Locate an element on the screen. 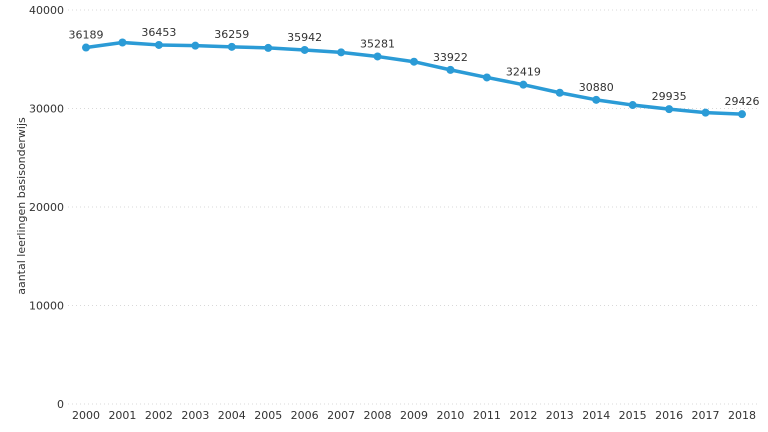 The image size is (768, 432). x-tick-label: 2007 is located at coordinates (341, 415).